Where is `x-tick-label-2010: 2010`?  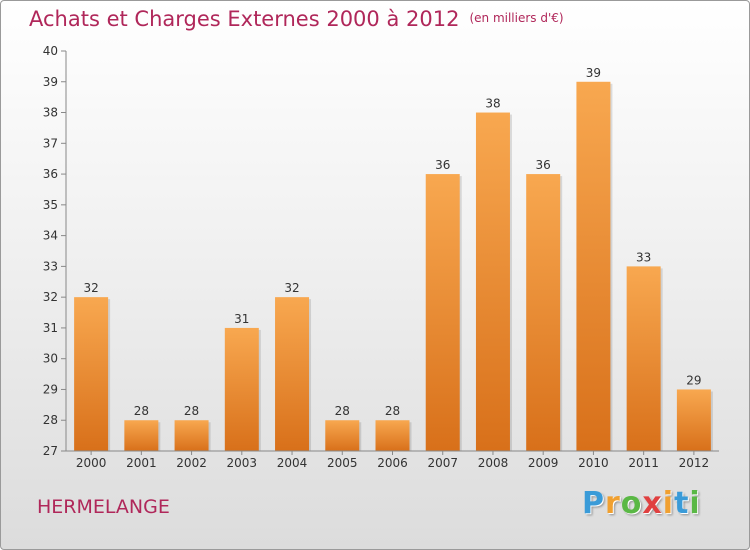
x-tick-label-2010: 2010 is located at coordinates (593, 463).